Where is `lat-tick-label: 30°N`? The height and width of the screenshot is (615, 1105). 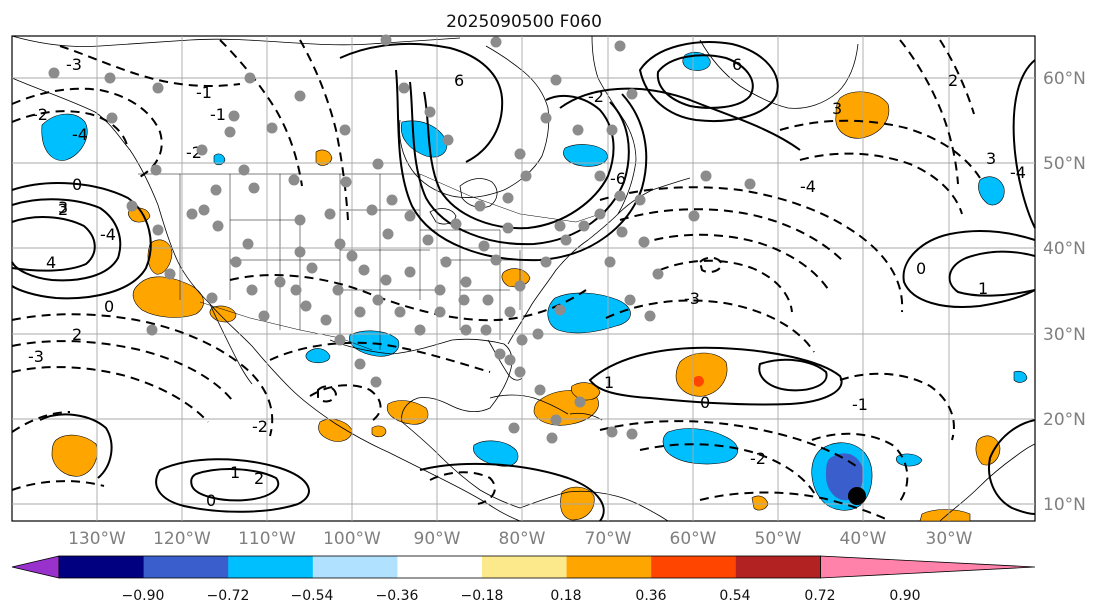 lat-tick-label: 30°N is located at coordinates (1064, 335).